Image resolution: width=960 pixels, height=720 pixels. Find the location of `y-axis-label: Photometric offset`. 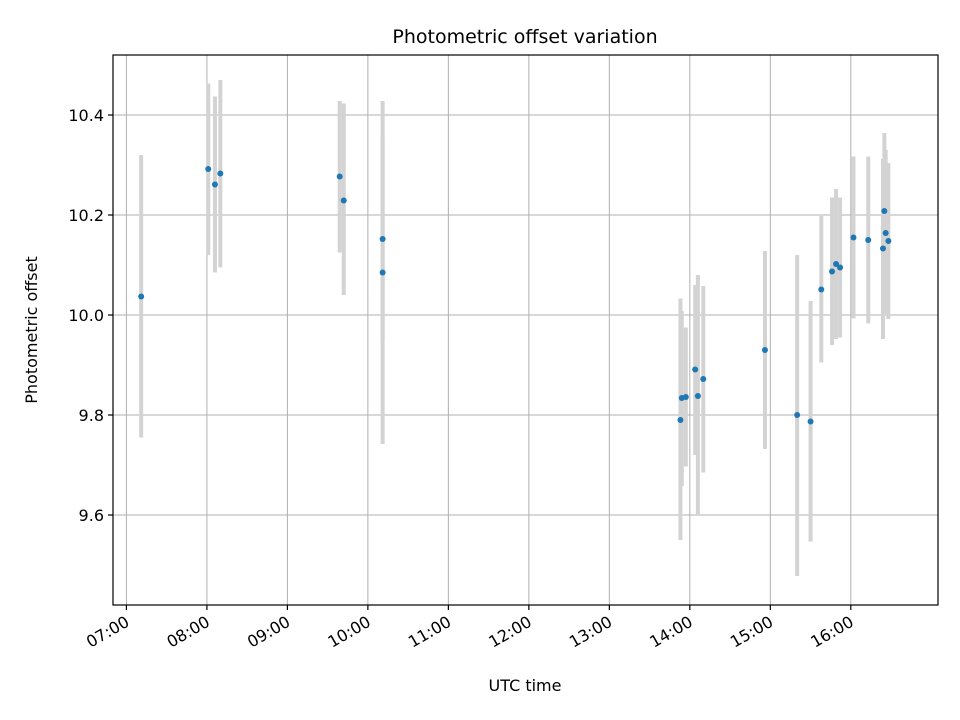

y-axis-label: Photometric offset is located at coordinates (31, 330).